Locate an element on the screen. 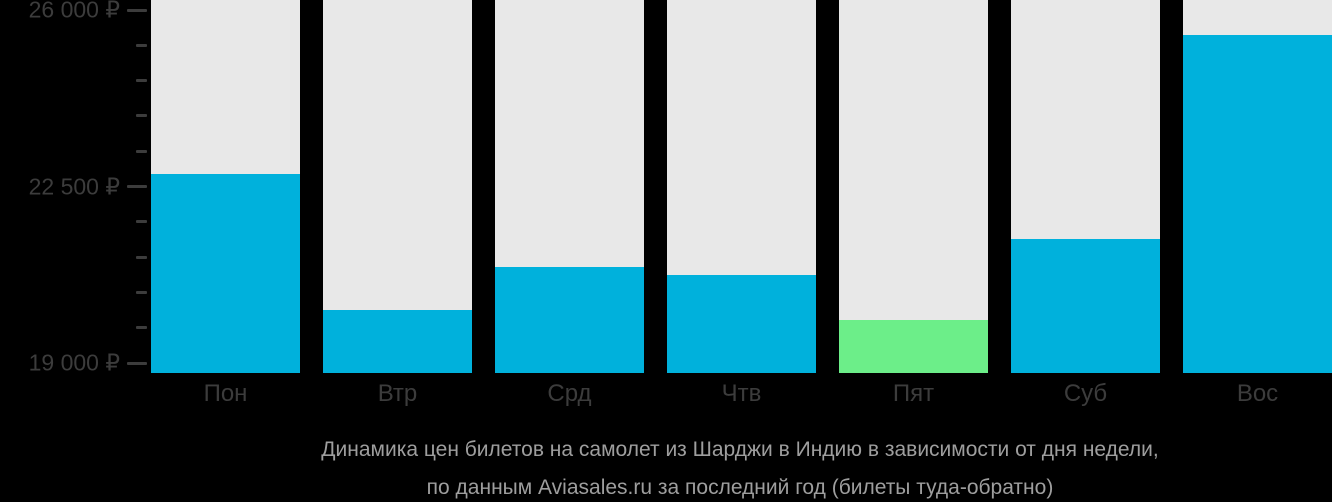 Image resolution: width=1332 pixels, height=502 pixels. x-axis-label: Суб is located at coordinates (1085, 393).